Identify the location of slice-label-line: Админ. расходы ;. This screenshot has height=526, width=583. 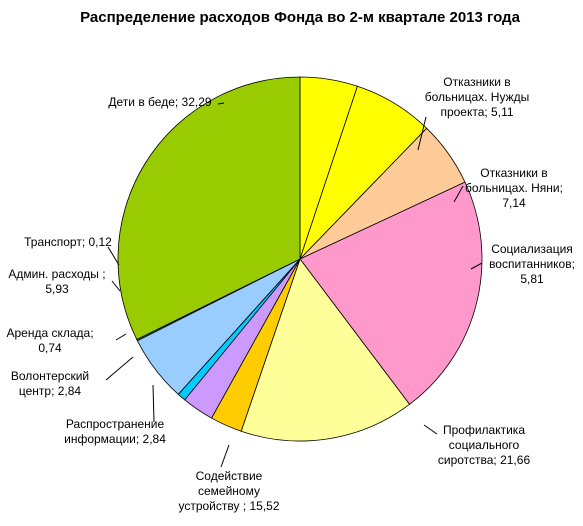
(56, 274).